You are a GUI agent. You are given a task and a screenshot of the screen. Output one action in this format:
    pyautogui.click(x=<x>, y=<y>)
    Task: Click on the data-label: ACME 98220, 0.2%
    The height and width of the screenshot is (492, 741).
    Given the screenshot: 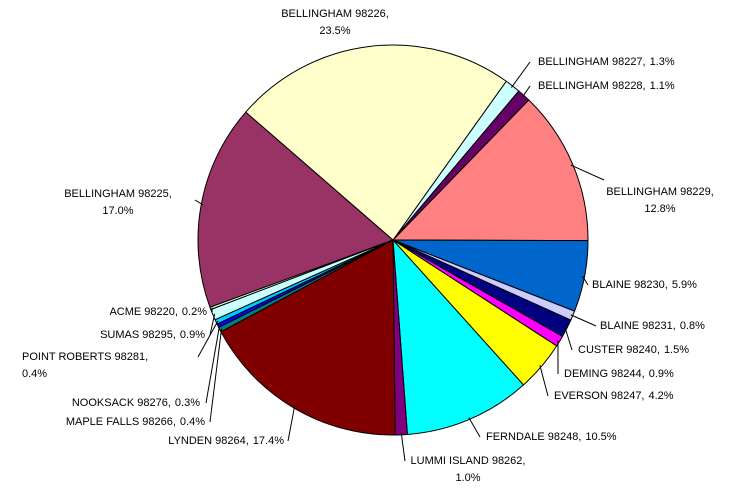 What is the action you would take?
    pyautogui.click(x=158, y=312)
    